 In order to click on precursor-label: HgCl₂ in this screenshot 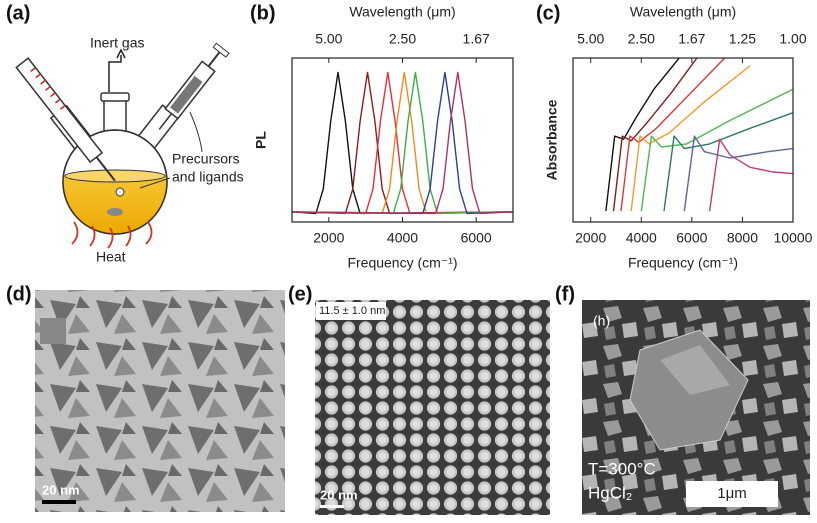, I will do `click(610, 492)`.